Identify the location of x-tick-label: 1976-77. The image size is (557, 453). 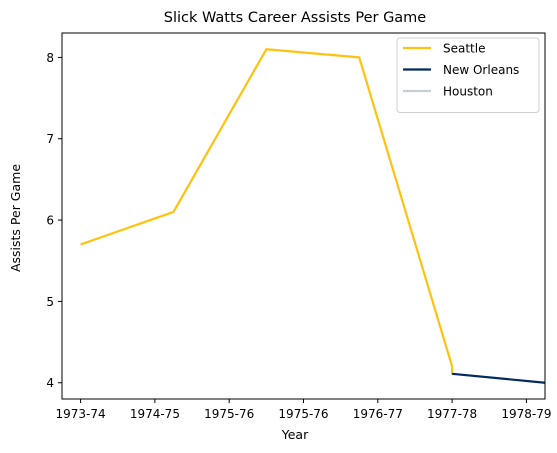
(378, 414).